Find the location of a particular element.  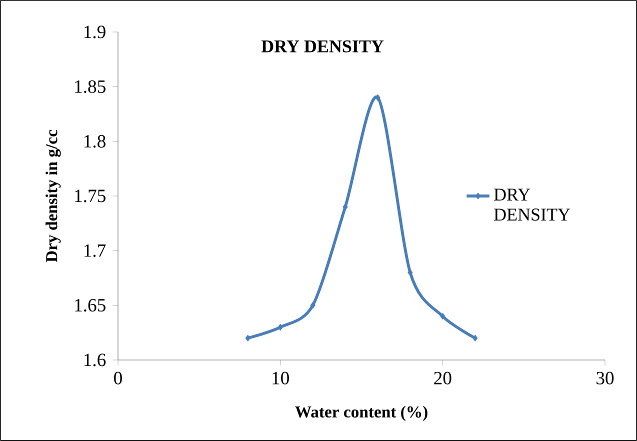

x-tick-label: 30 is located at coordinates (605, 378).